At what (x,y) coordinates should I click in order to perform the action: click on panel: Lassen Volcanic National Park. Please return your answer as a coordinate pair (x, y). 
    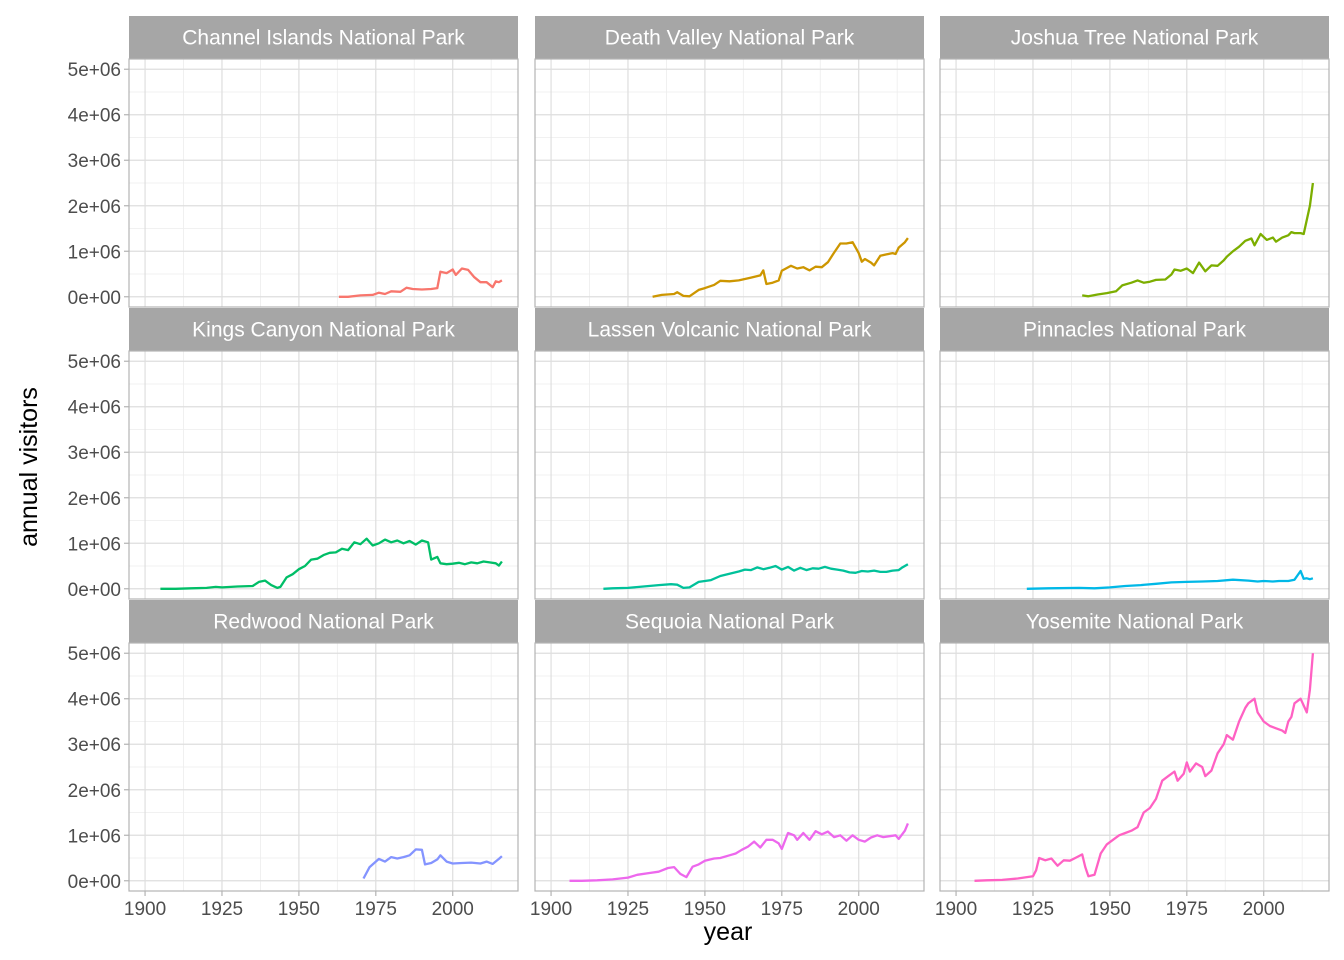
    Looking at the image, I should click on (729, 454).